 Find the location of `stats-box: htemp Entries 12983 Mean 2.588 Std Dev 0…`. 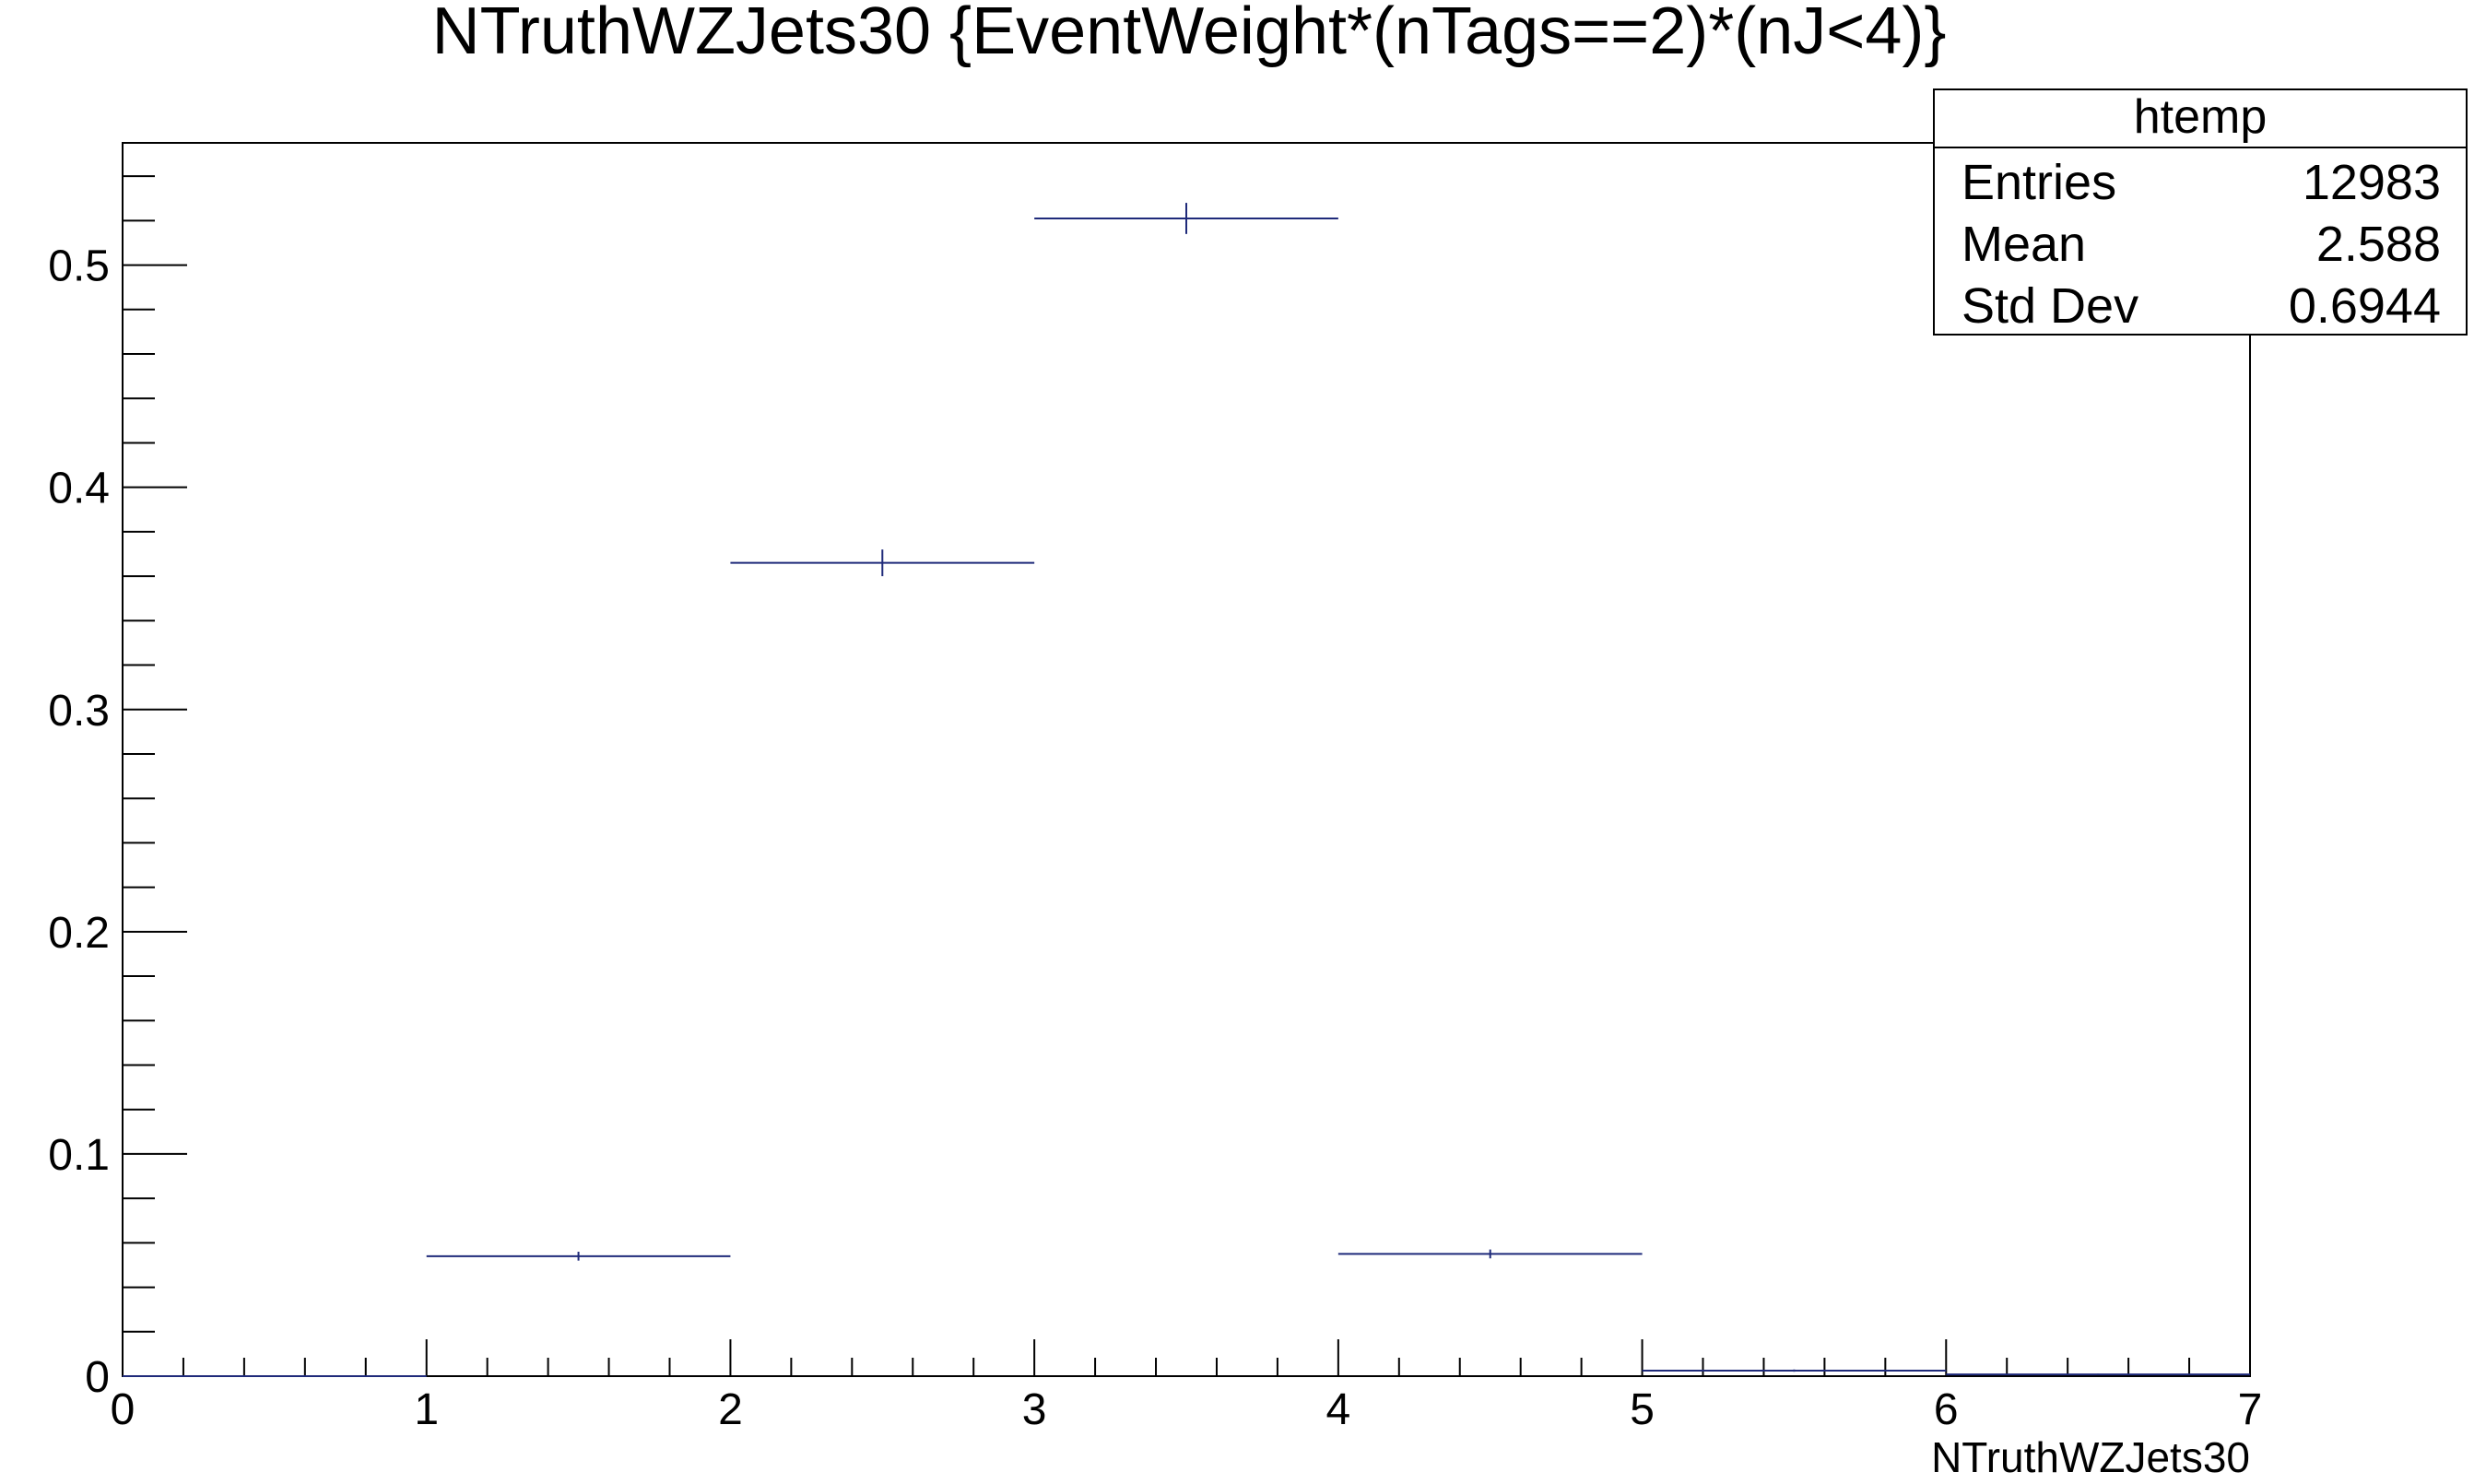

stats-box: htemp Entries 12983 Mean 2.588 Std Dev 0… is located at coordinates (2200, 212).